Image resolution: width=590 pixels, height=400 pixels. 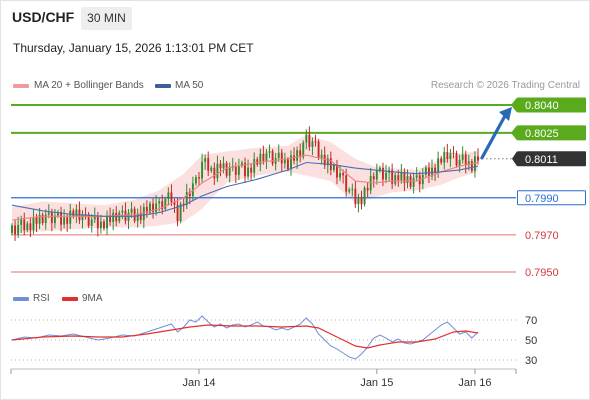 What do you see at coordinates (542, 199) in the screenshot?
I see `level-label-0-7990: 0.7990` at bounding box center [542, 199].